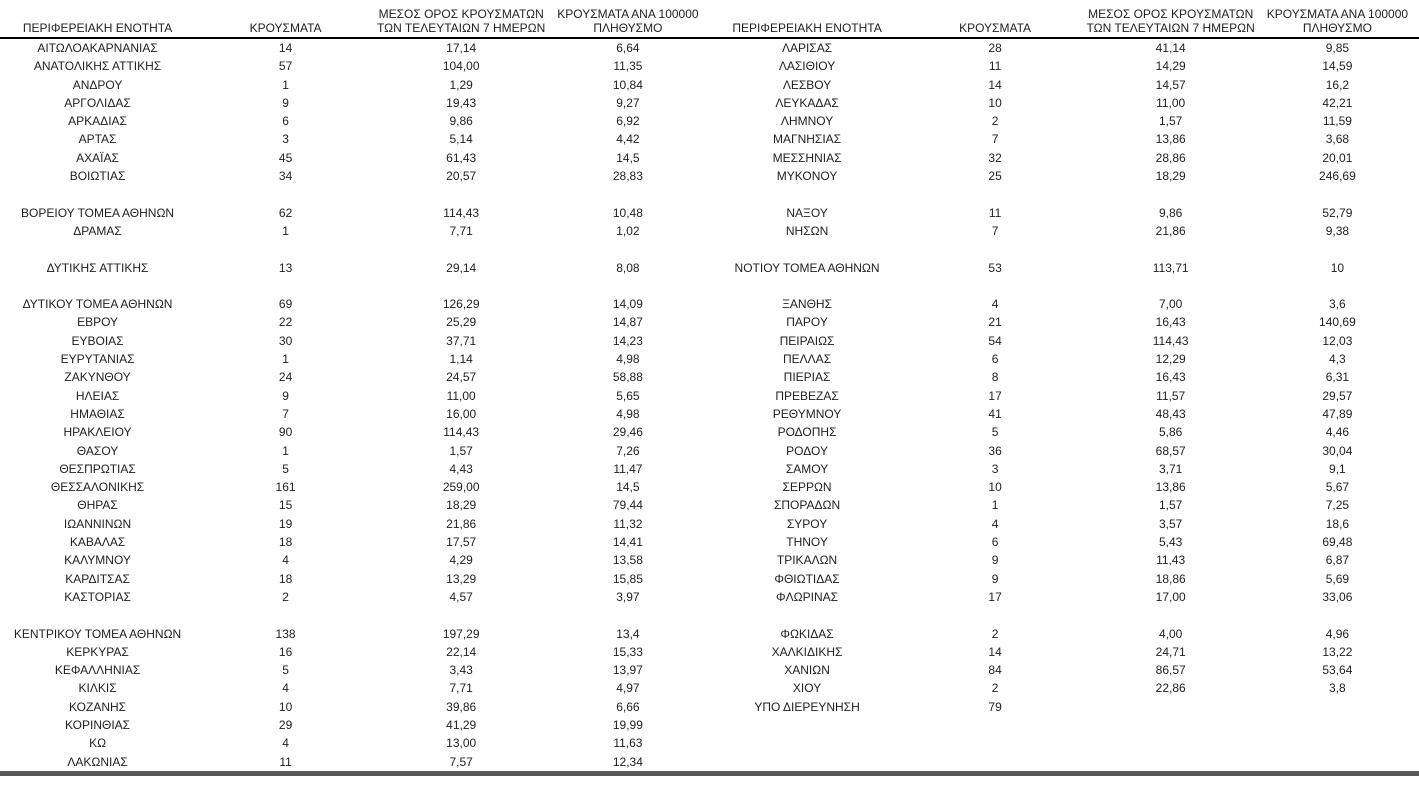  I want to click on per100k-cell: 4,96, so click(1337, 633).